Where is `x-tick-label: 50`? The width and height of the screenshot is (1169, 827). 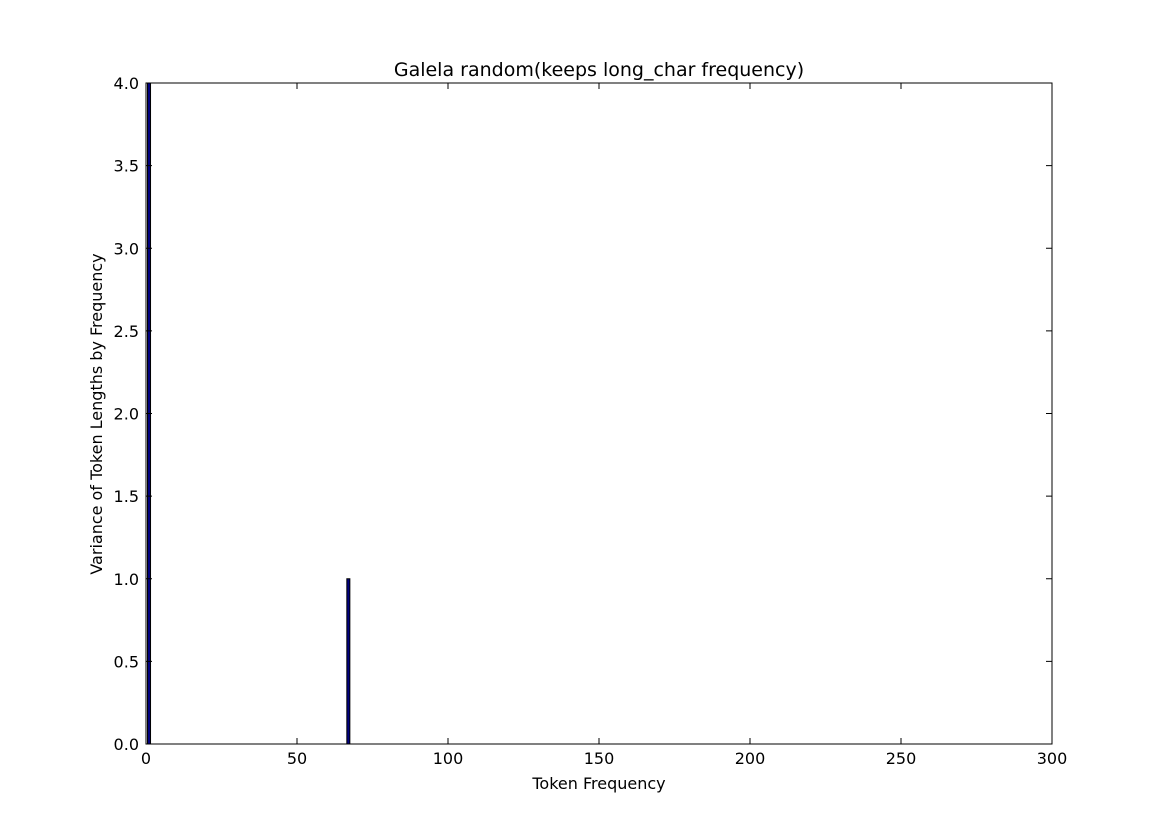
x-tick-label: 50 is located at coordinates (297, 758).